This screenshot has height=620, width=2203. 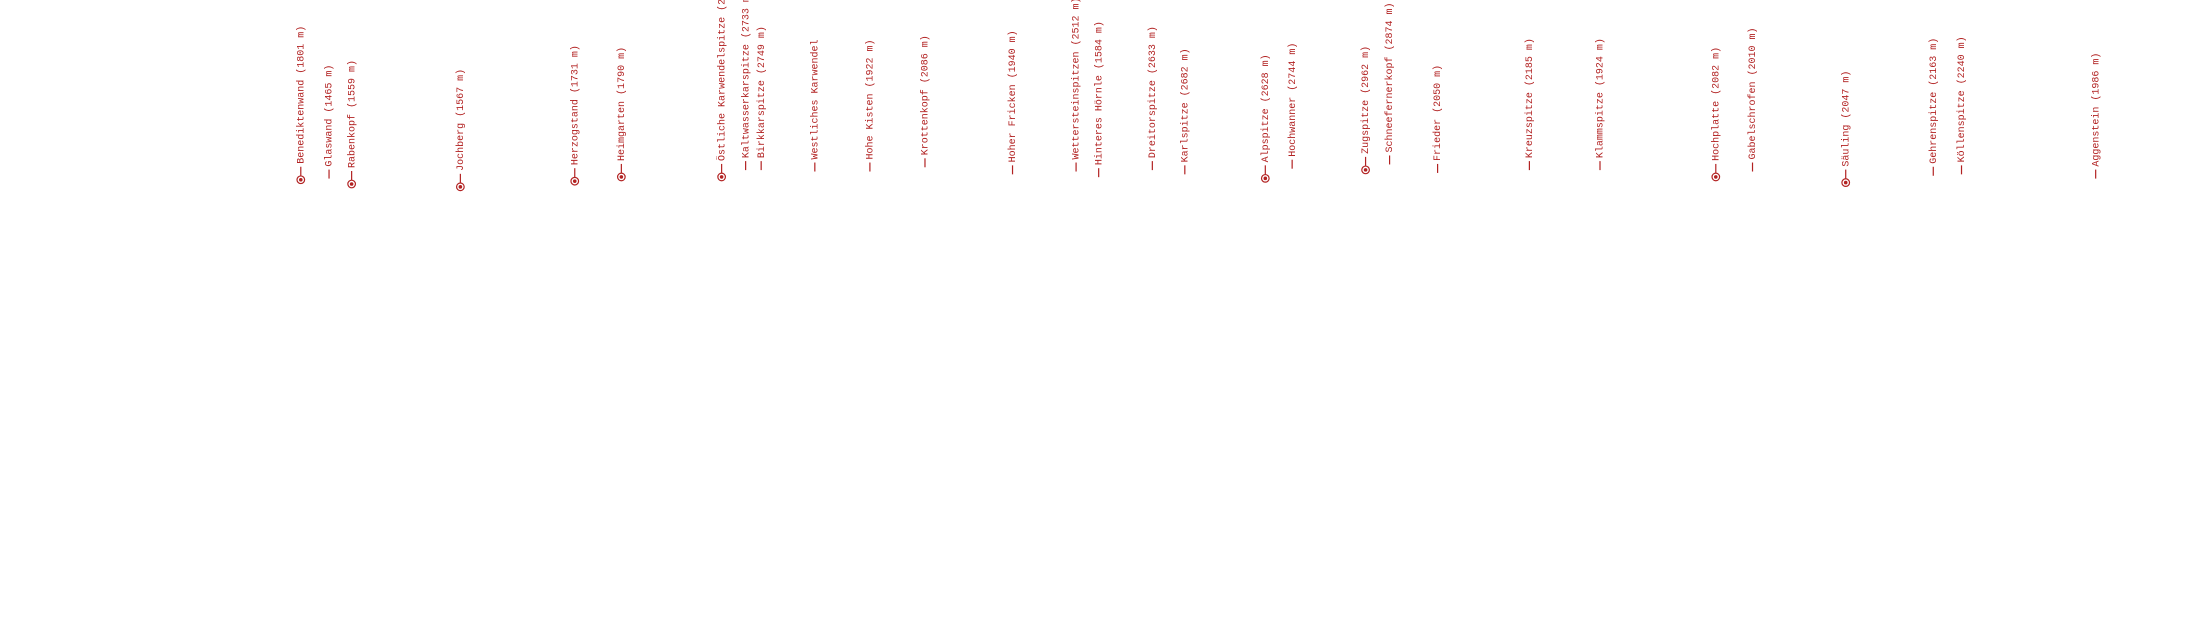 I want to click on peak-label: Säuling (2047 m), so click(x=1846, y=119).